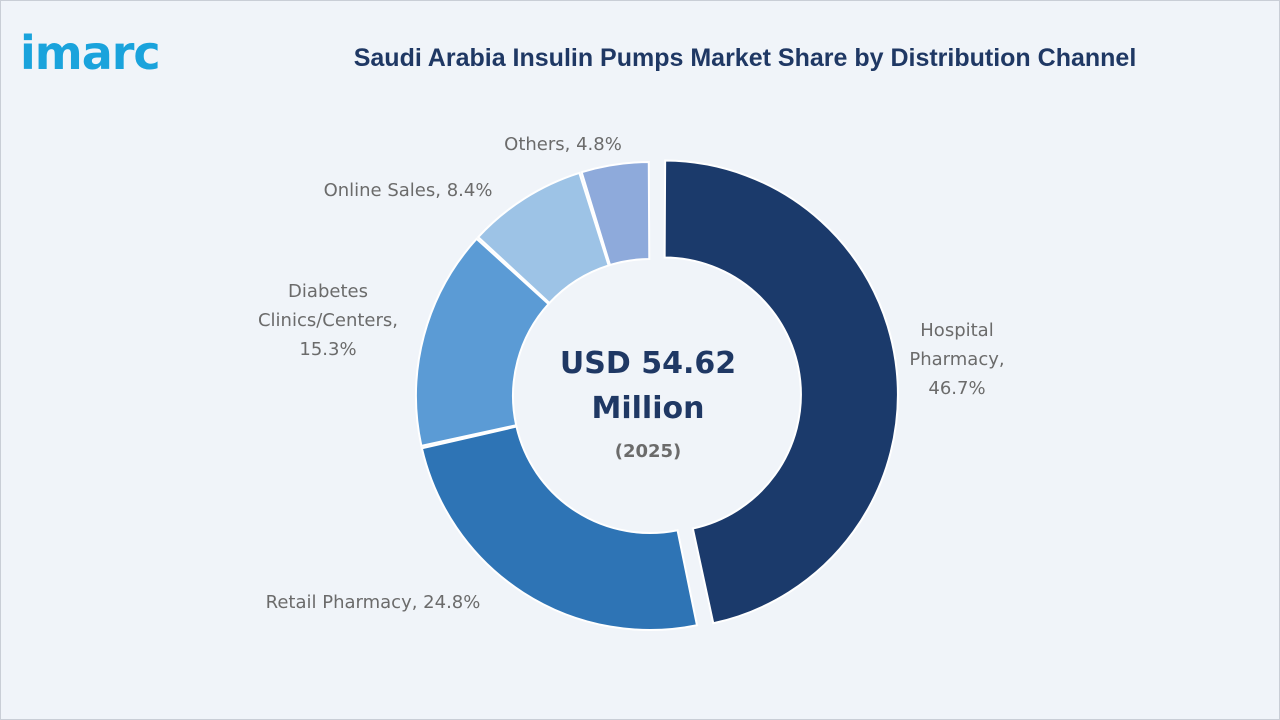  I want to click on label-line: Online Sales, 8.4%, so click(408, 190).